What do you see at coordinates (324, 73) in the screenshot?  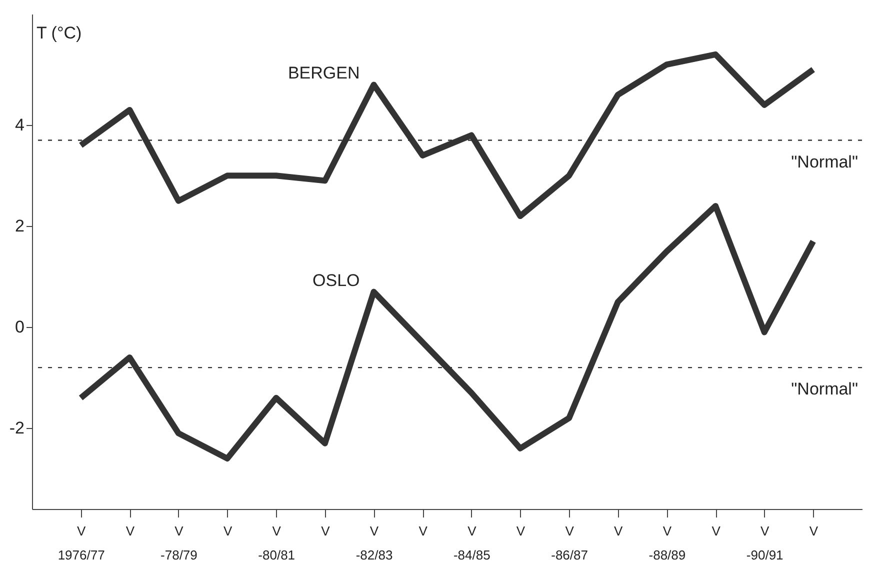 I see `series-label: BERGEN` at bounding box center [324, 73].